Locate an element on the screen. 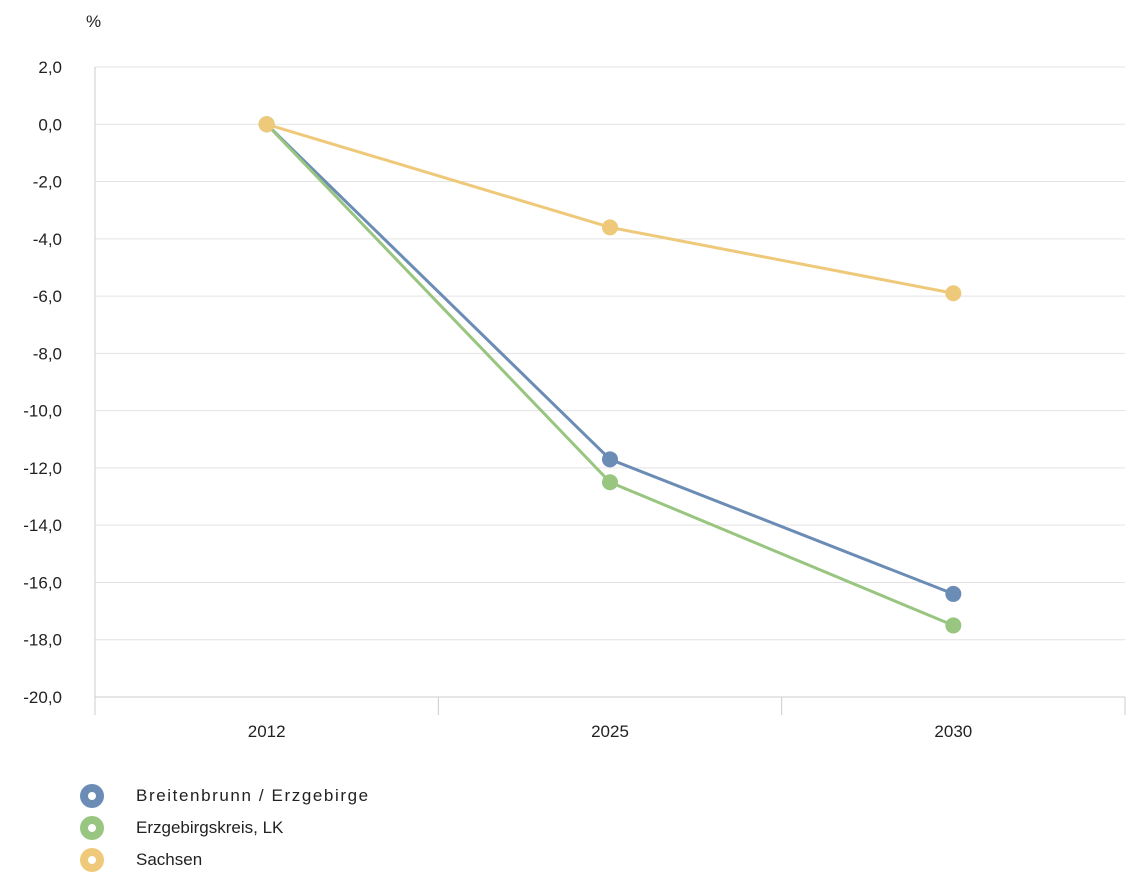 This screenshot has height=893, width=1136. y-tick-label: -20,0 is located at coordinates (42, 697).